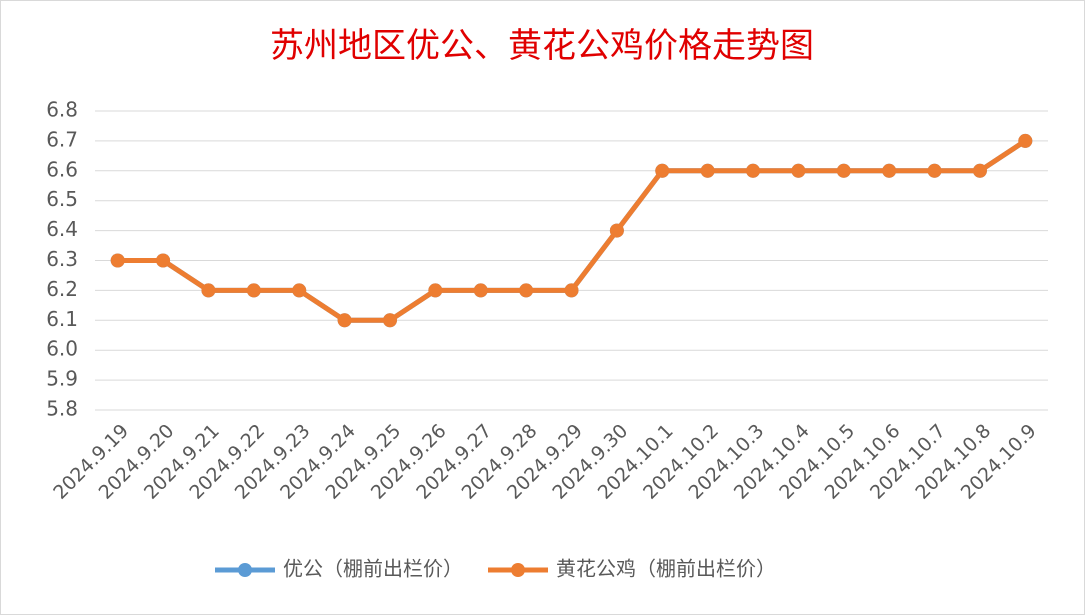 Image resolution: width=1085 pixels, height=615 pixels. What do you see at coordinates (62, 199) in the screenshot?
I see `y-tick-label: 6.5` at bounding box center [62, 199].